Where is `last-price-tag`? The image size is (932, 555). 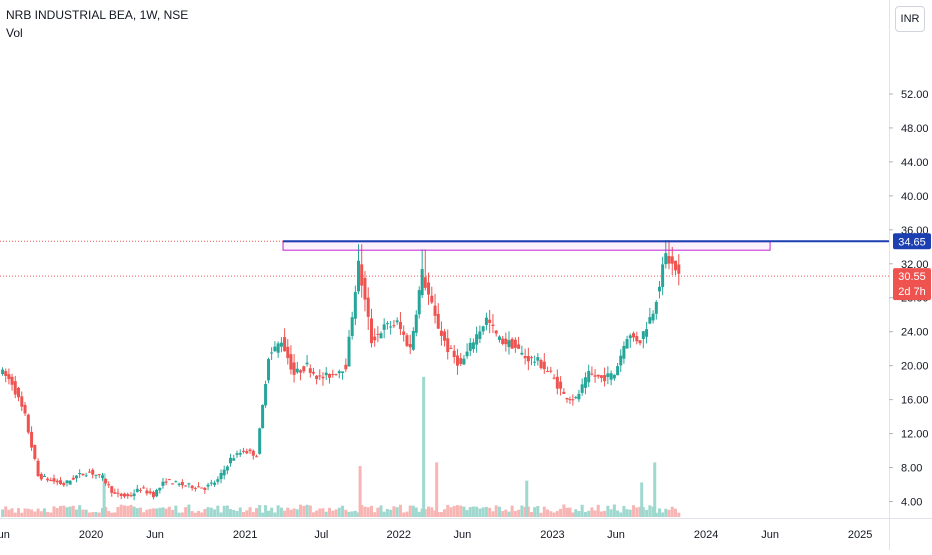 last-price-tag is located at coordinates (912, 284).